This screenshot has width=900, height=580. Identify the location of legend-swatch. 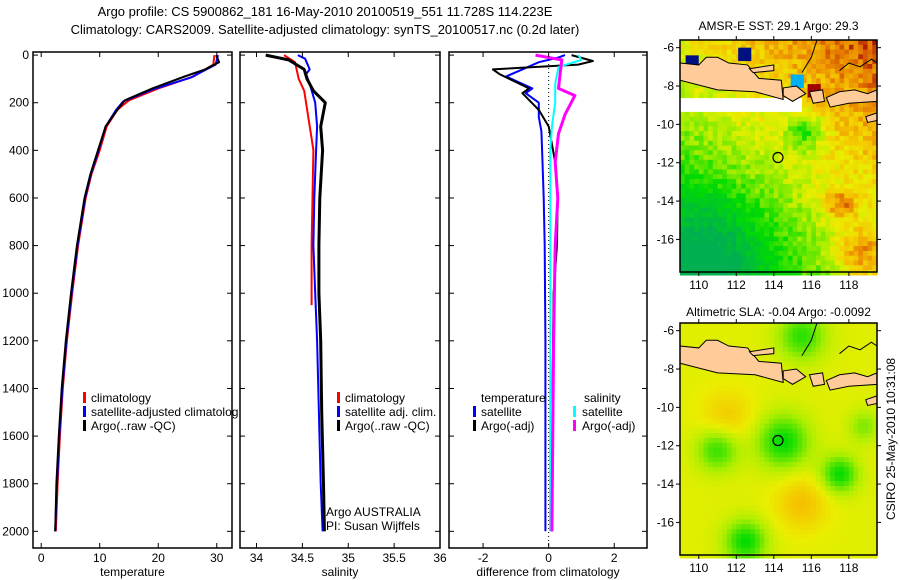
(338, 411).